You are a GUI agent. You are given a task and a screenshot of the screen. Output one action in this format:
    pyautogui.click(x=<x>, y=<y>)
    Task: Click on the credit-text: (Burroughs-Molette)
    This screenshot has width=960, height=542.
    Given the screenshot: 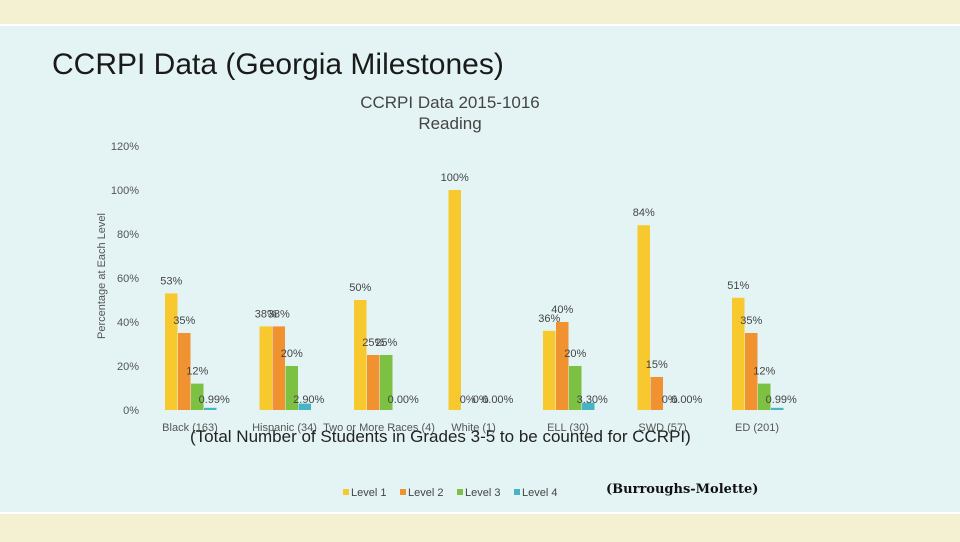 What is the action you would take?
    pyautogui.click(x=682, y=489)
    